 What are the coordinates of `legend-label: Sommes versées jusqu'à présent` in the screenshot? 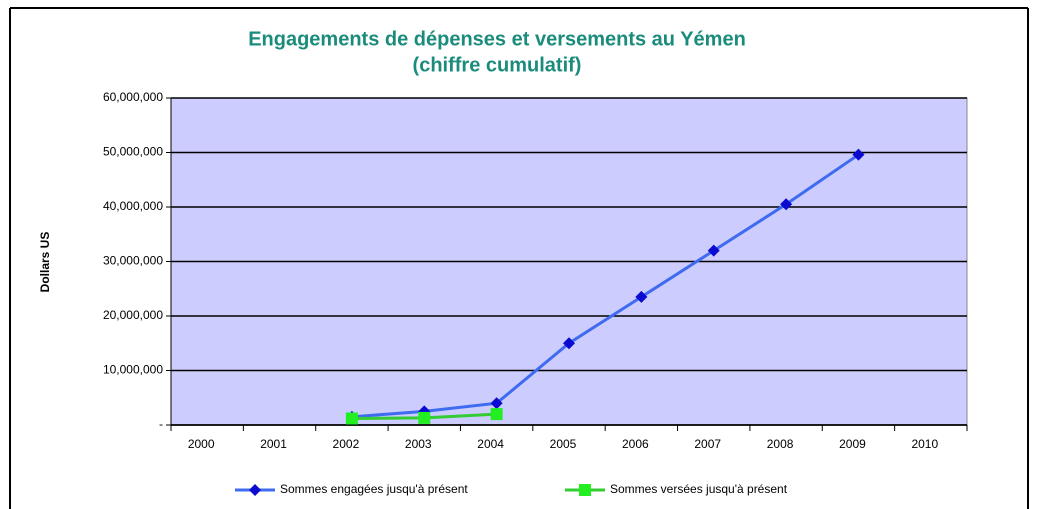 It's located at (699, 489).